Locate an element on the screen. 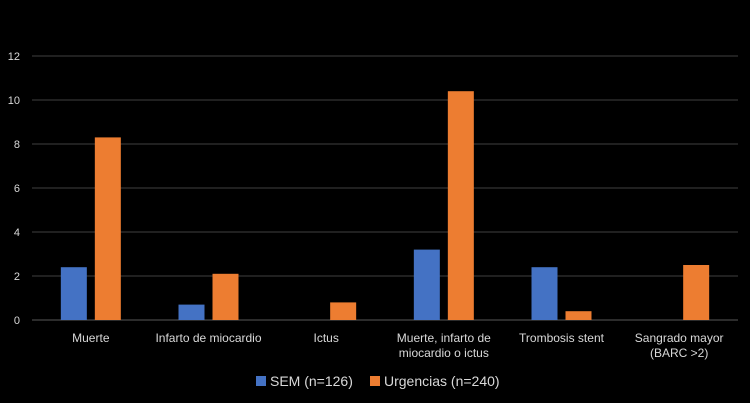 The width and height of the screenshot is (750, 403). x-category-label: Infarto de miocardio is located at coordinates (208, 338).